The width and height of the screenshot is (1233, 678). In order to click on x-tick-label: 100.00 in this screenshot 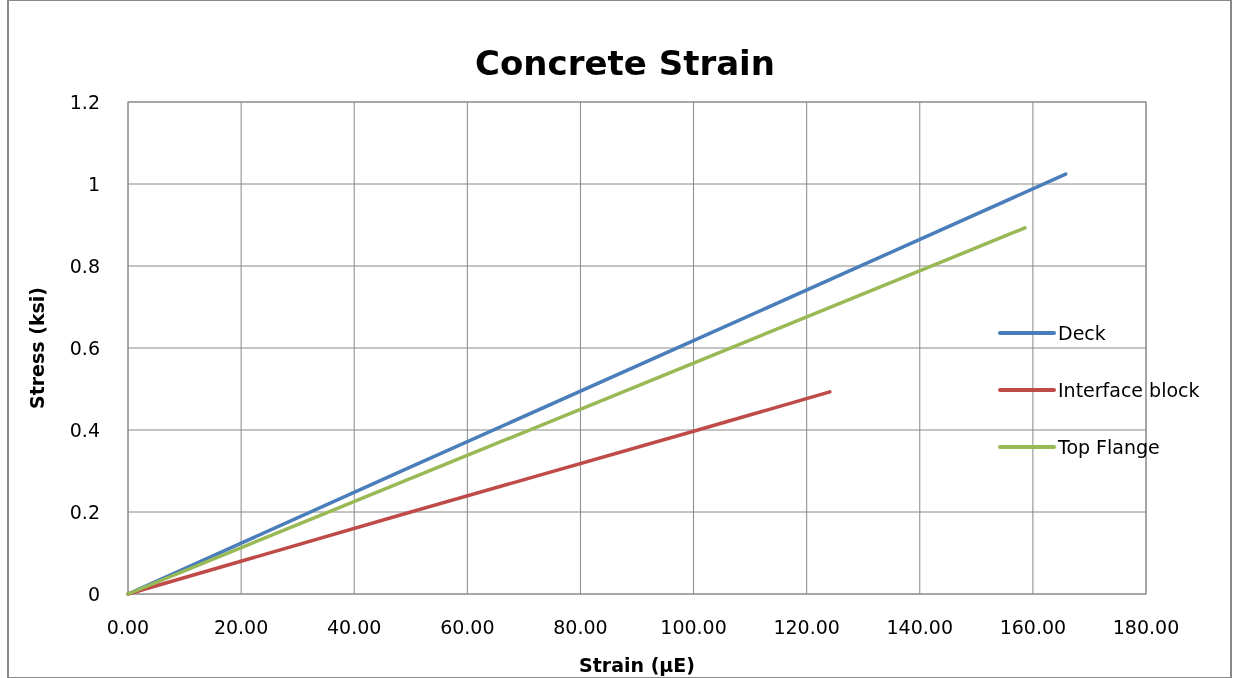, I will do `click(693, 627)`.